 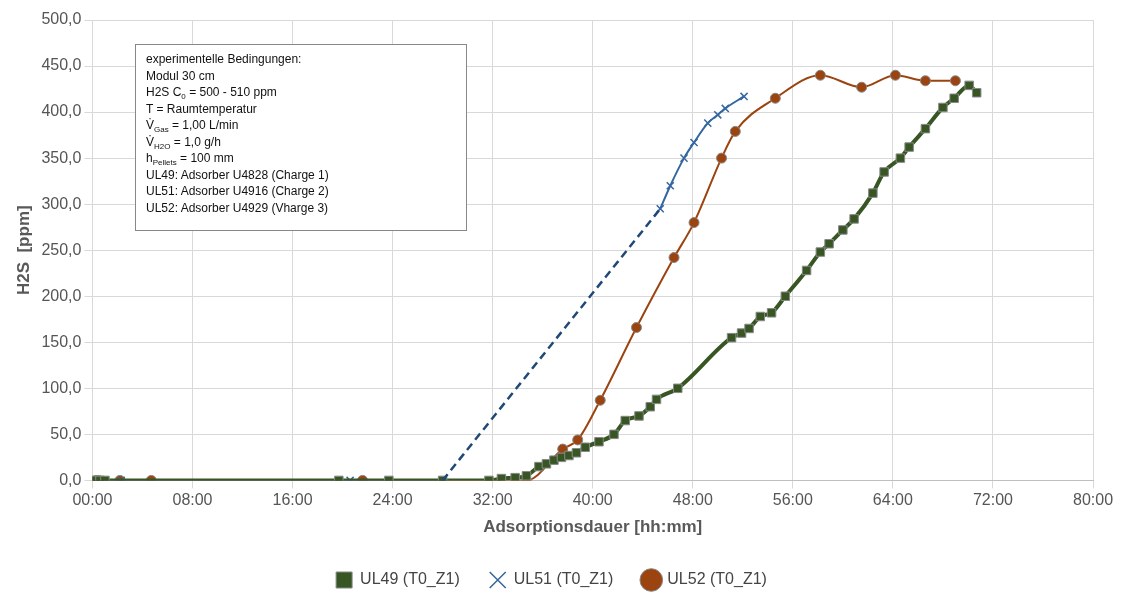 I want to click on annotation: UL49: Adsorber U4828 (Charge 1), so click(x=238, y=174).